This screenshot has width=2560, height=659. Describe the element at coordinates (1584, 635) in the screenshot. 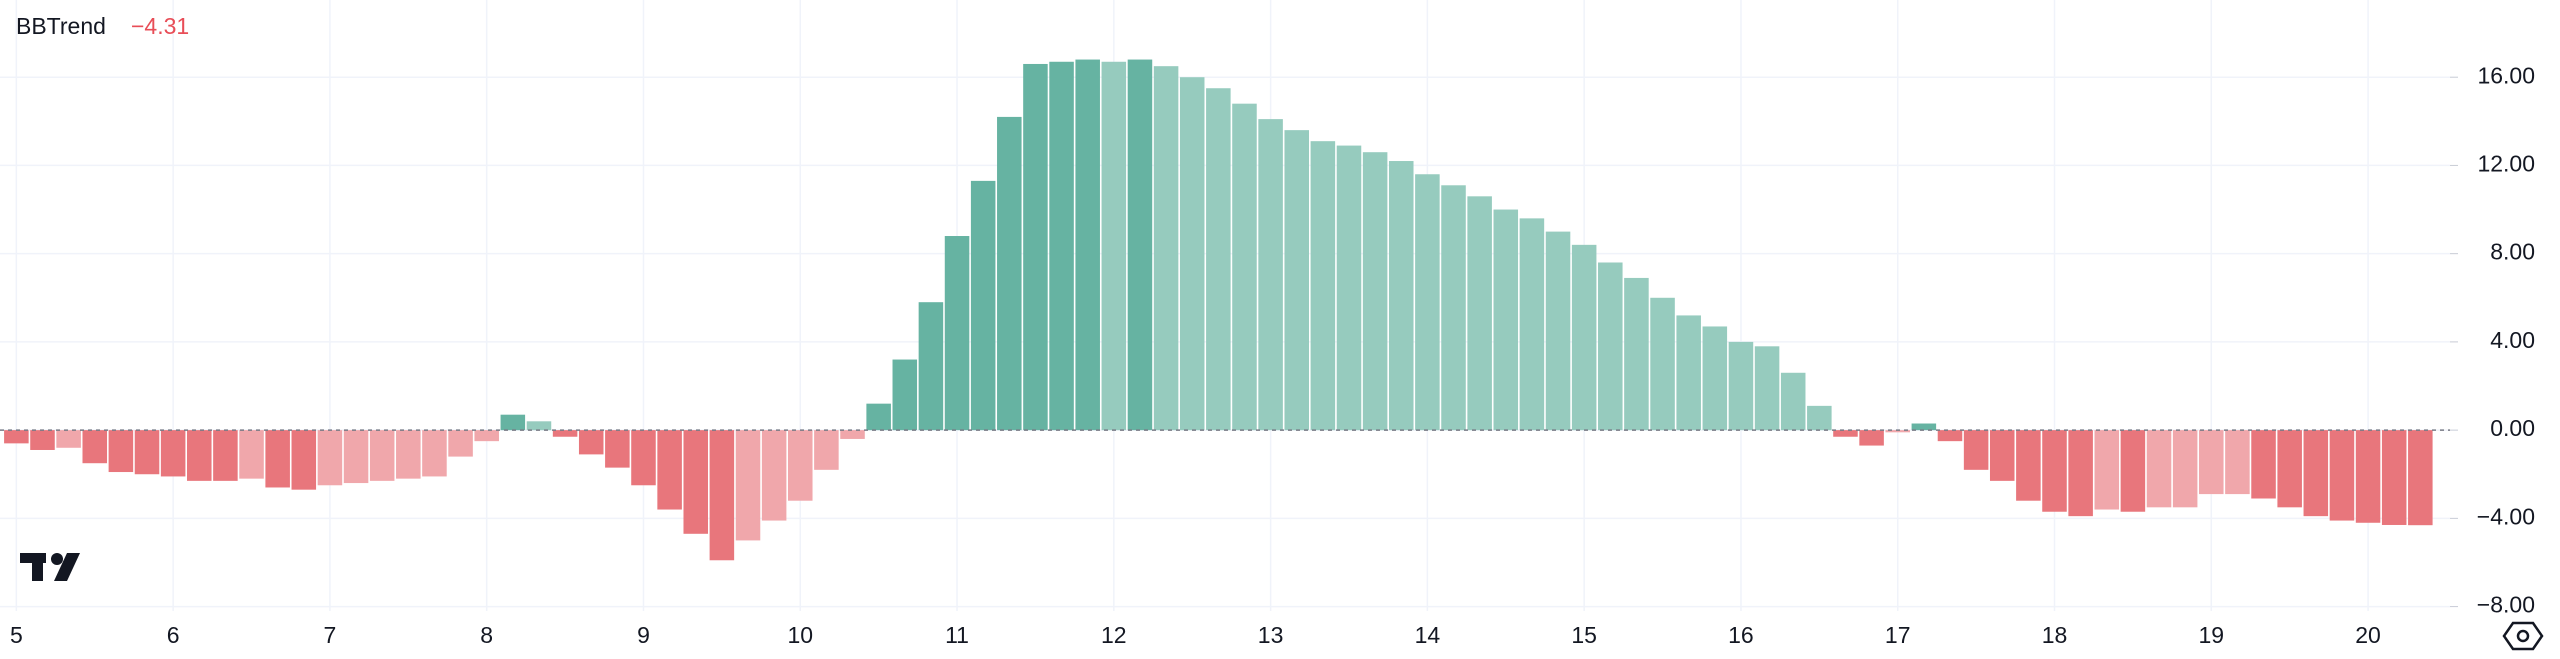

I see `x-tick-label: 15` at that location.